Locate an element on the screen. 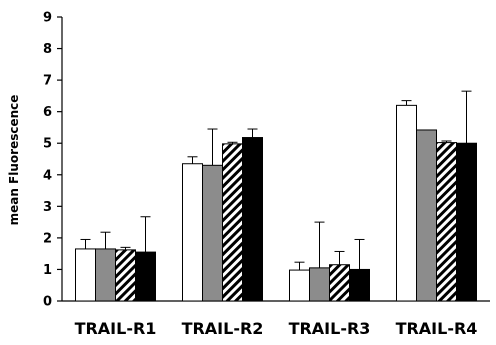 The width and height of the screenshot is (496, 345). bar-trail-r2-black is located at coordinates (252, 219).